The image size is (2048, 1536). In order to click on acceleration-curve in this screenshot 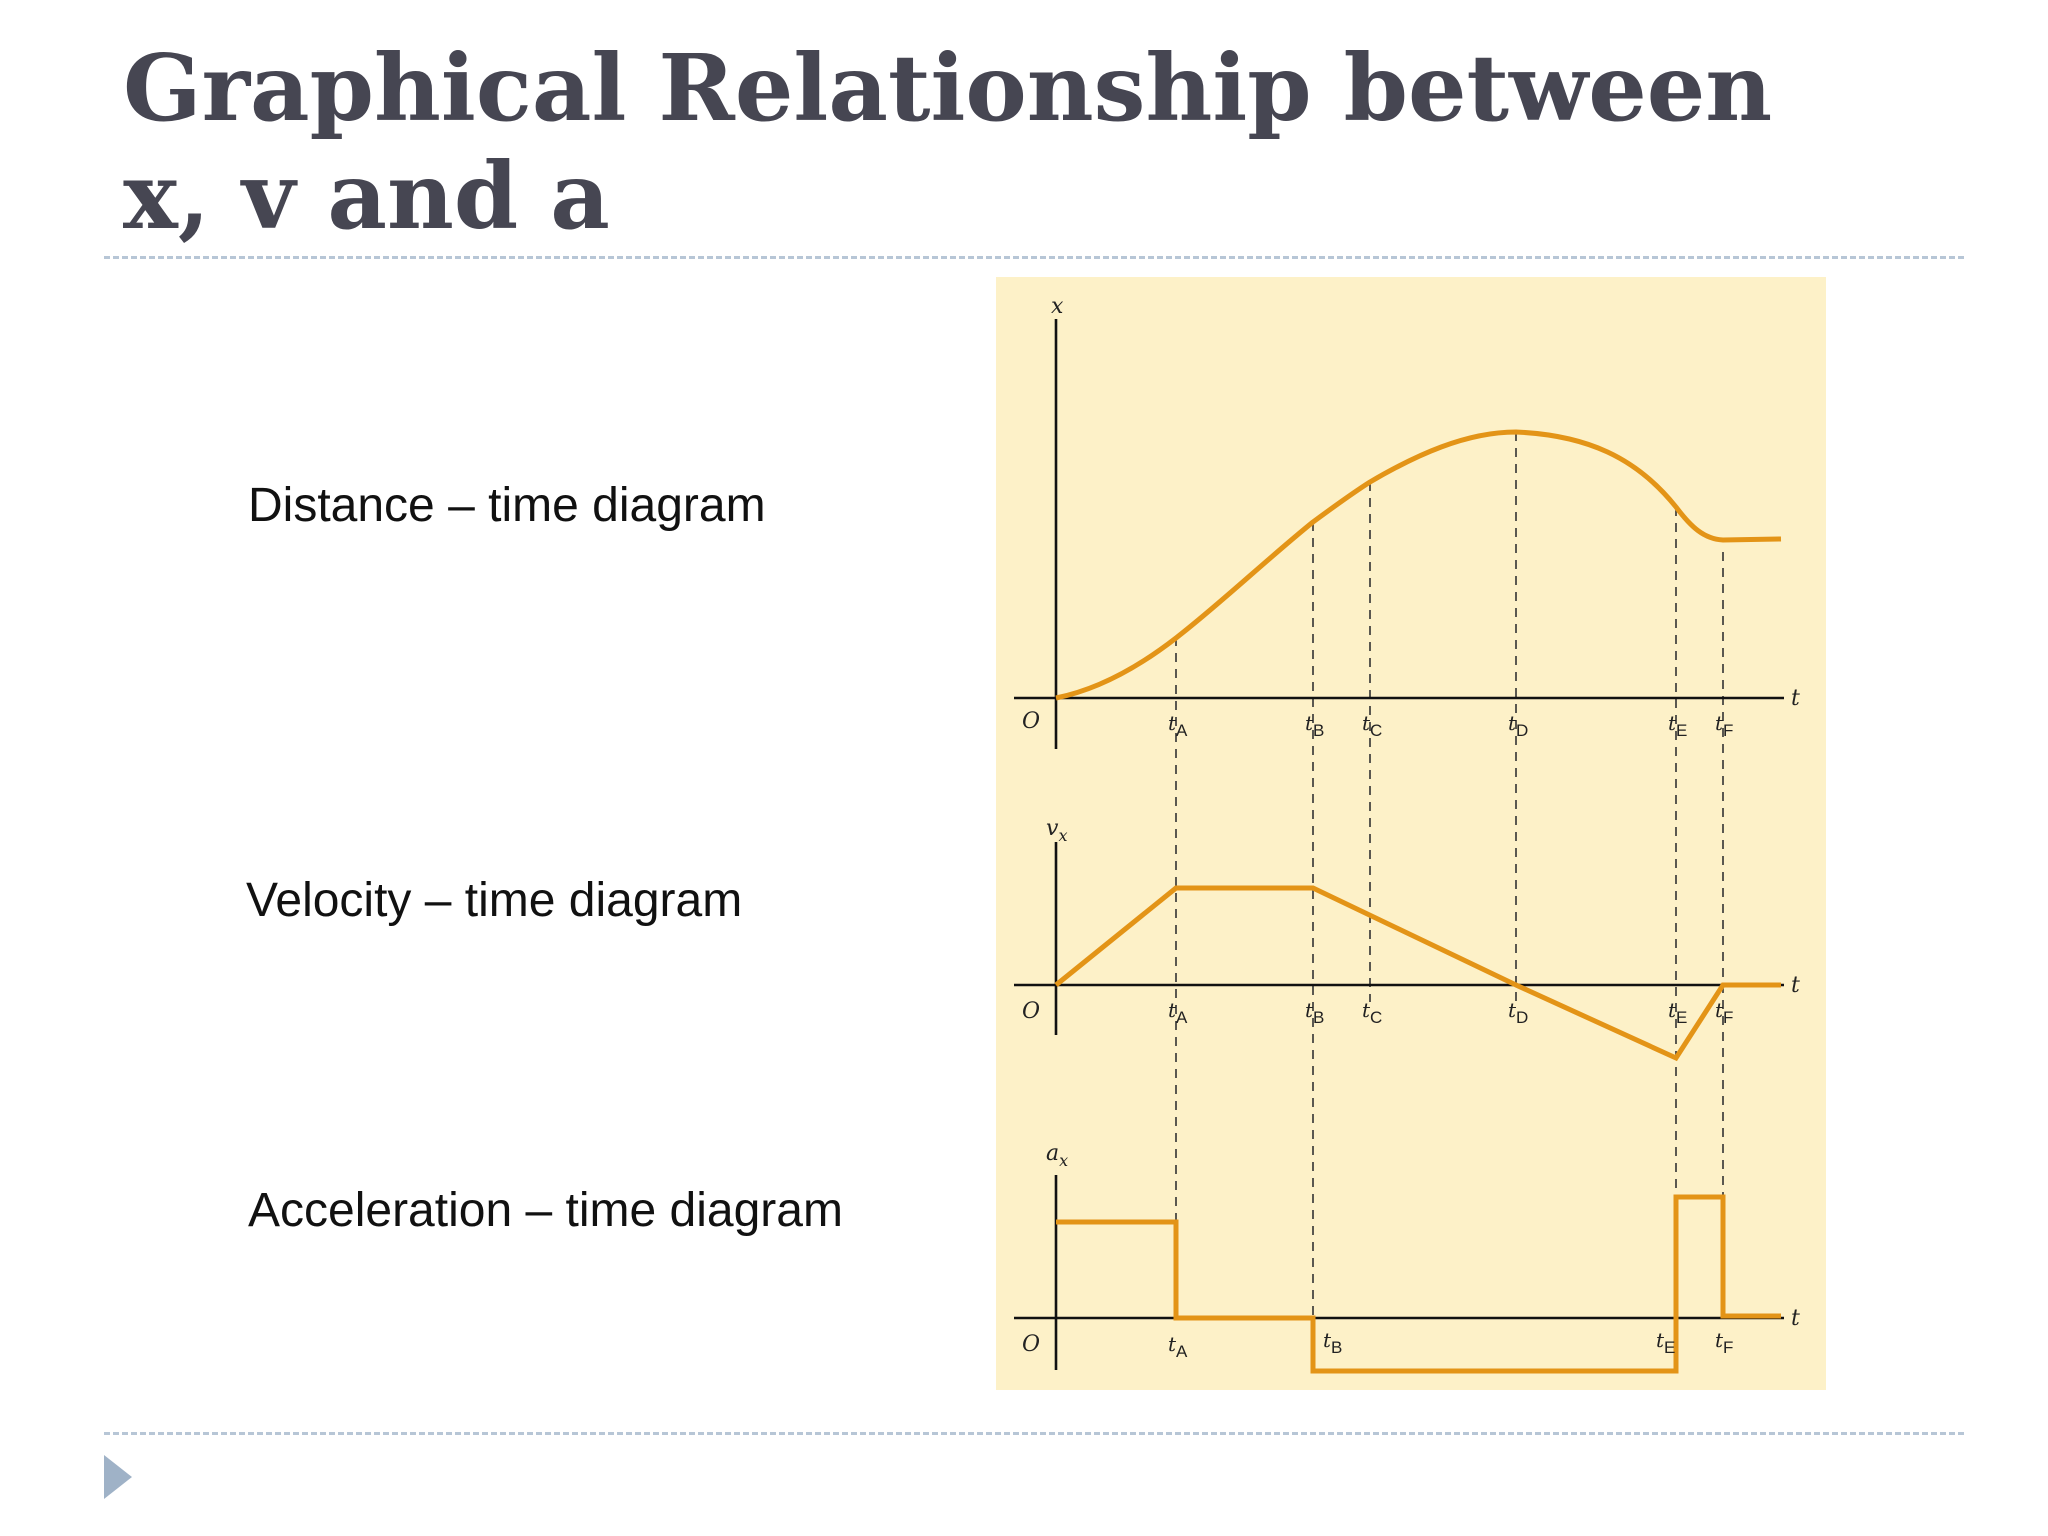, I will do `click(1418, 1284)`.